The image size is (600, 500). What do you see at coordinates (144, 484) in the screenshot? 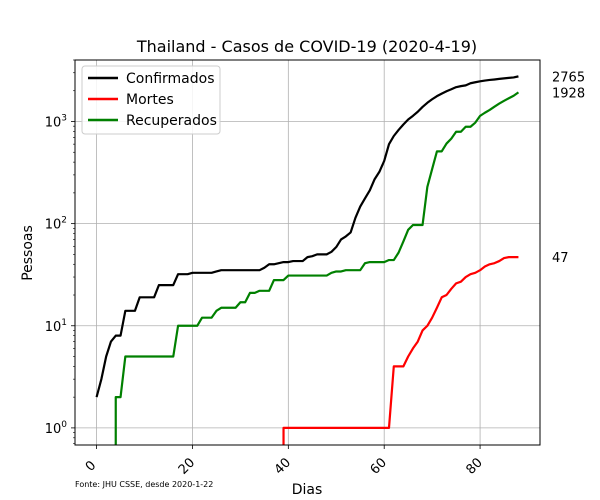
I see `source-note: Fonte: JHU CSSE, desde 2020-1-22` at bounding box center [144, 484].